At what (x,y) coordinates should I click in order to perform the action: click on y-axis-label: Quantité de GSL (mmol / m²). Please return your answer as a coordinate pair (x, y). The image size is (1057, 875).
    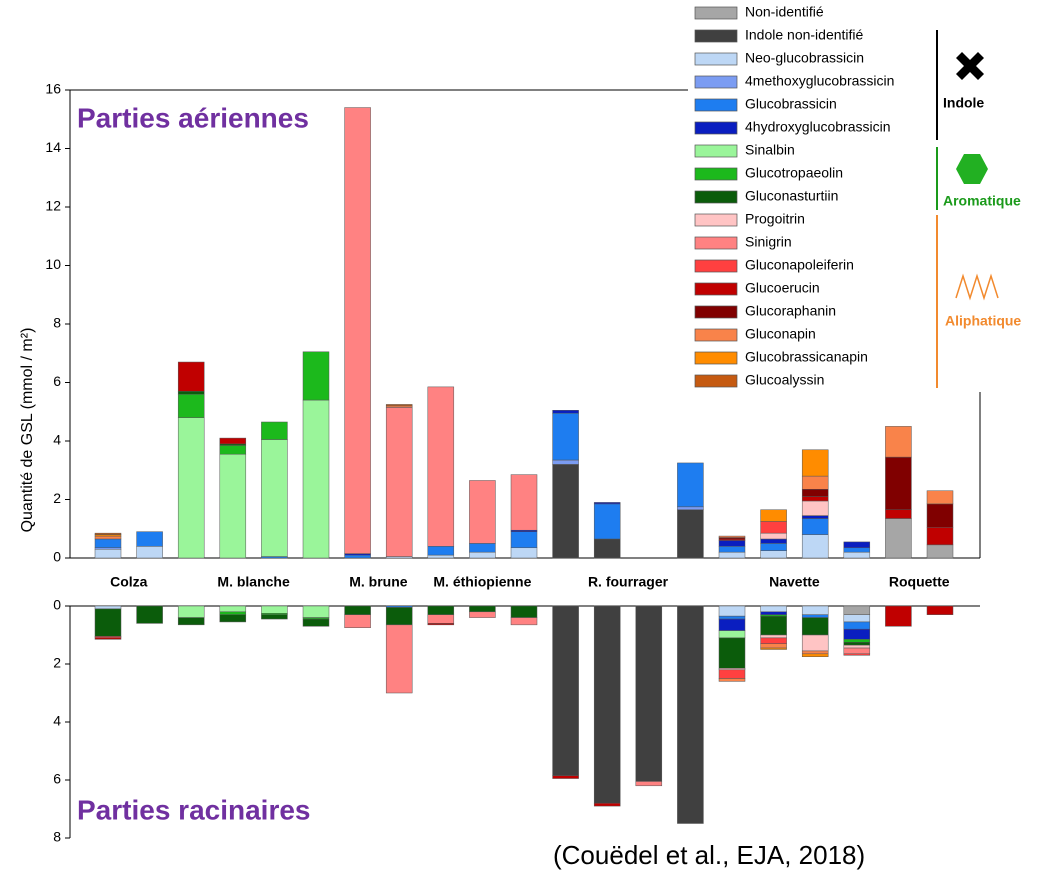
    Looking at the image, I should click on (27, 430).